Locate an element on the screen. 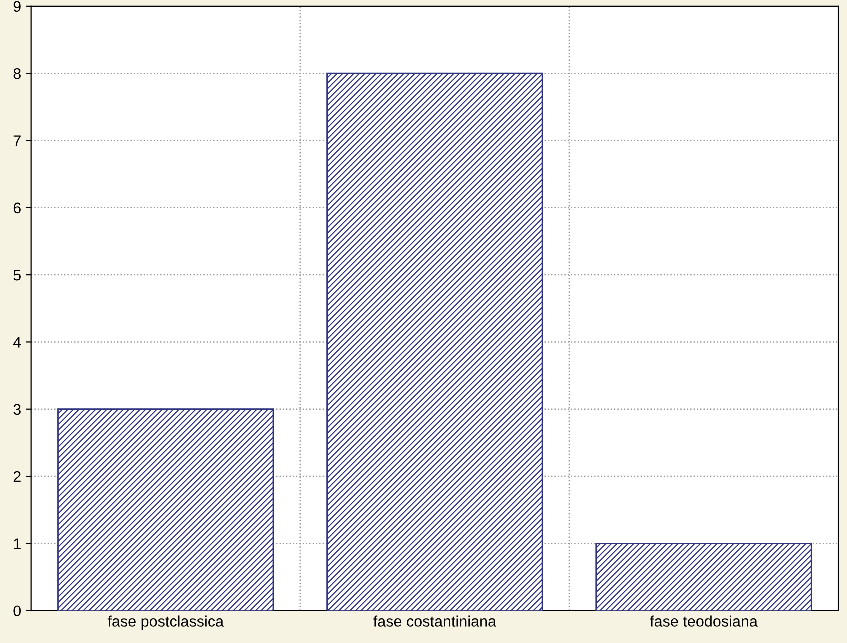  y-tick-label: 2 is located at coordinates (17, 476).